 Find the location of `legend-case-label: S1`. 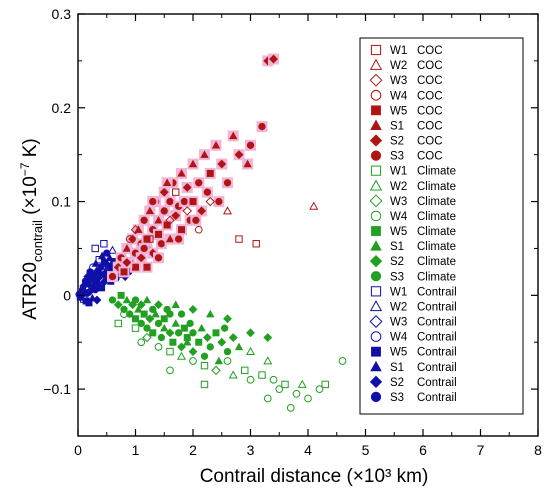

legend-case-label: S1 is located at coordinates (397, 247).